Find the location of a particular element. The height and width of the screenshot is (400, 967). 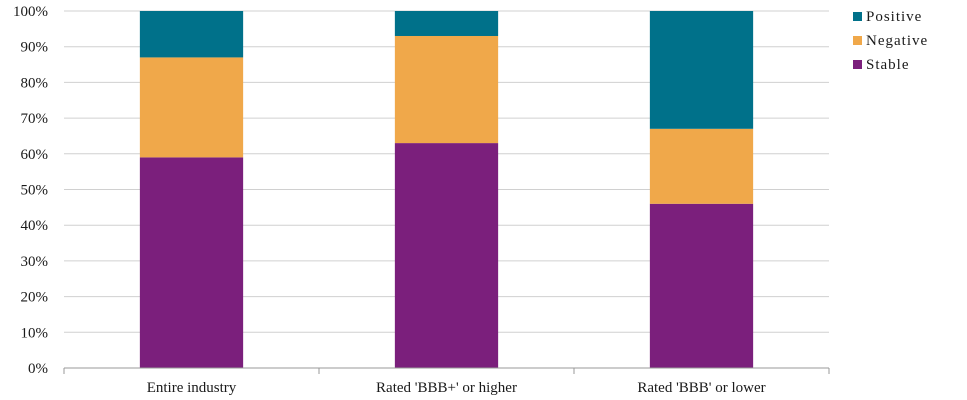

y-tick-label: 30% is located at coordinates (35, 262).